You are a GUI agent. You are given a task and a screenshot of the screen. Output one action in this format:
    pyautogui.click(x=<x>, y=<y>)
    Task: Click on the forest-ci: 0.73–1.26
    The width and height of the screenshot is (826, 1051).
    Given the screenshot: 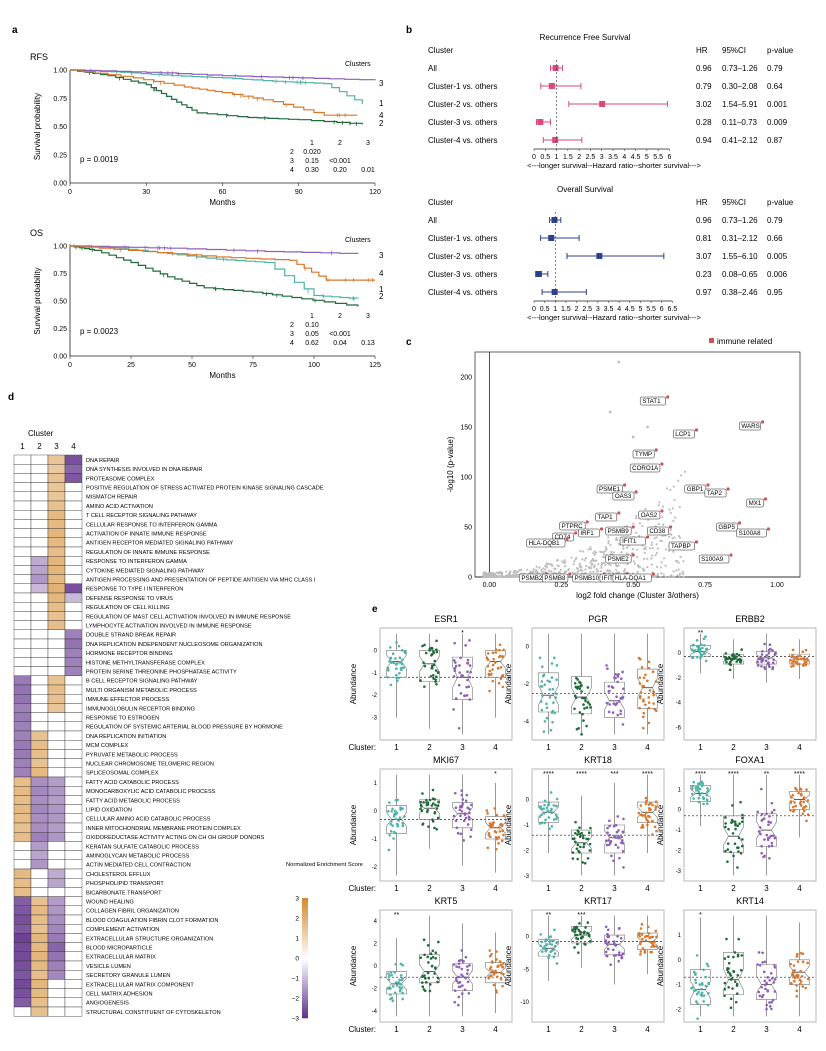 What is the action you would take?
    pyautogui.click(x=740, y=68)
    